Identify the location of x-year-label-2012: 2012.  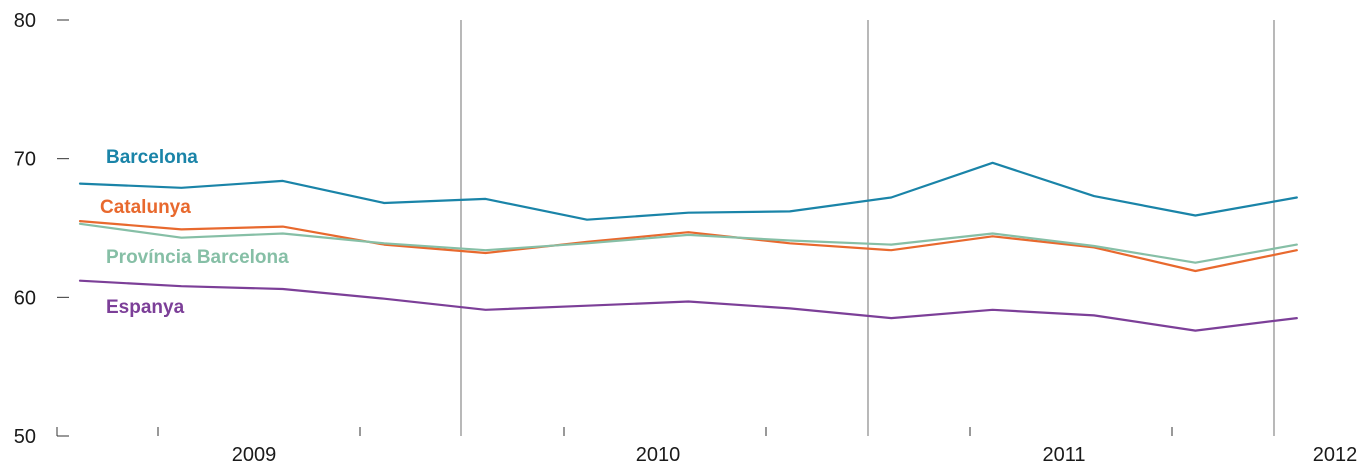
(1335, 455).